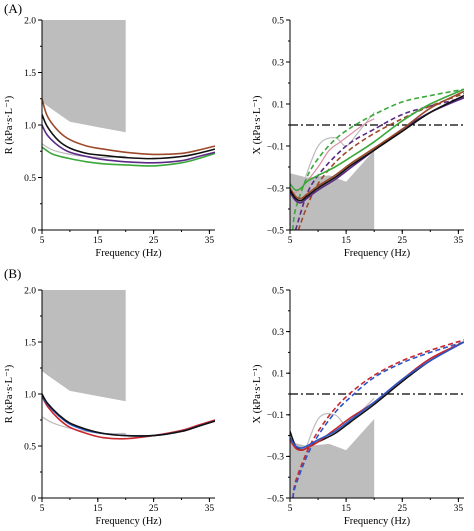 This screenshot has height=531, width=474. I want to click on chart-1-series-4-brown-dashed-line, so click(380, 161).